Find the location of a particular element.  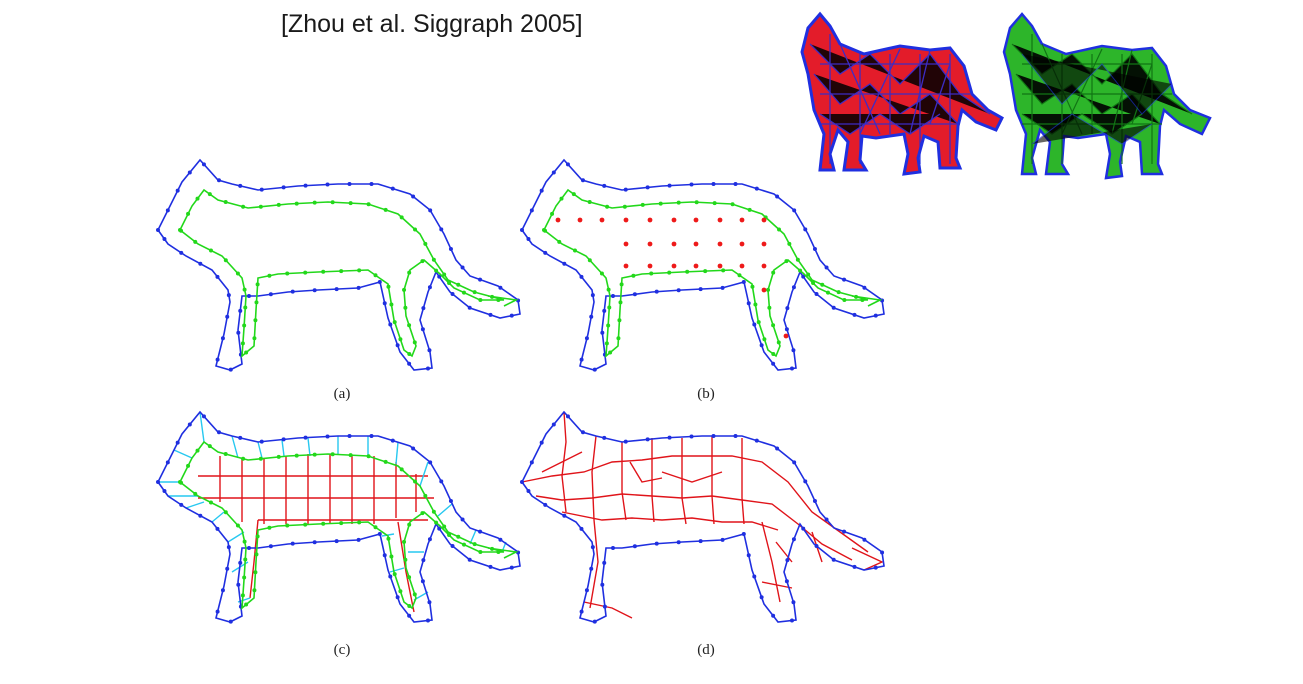

panel-c is located at coordinates (339, 517).